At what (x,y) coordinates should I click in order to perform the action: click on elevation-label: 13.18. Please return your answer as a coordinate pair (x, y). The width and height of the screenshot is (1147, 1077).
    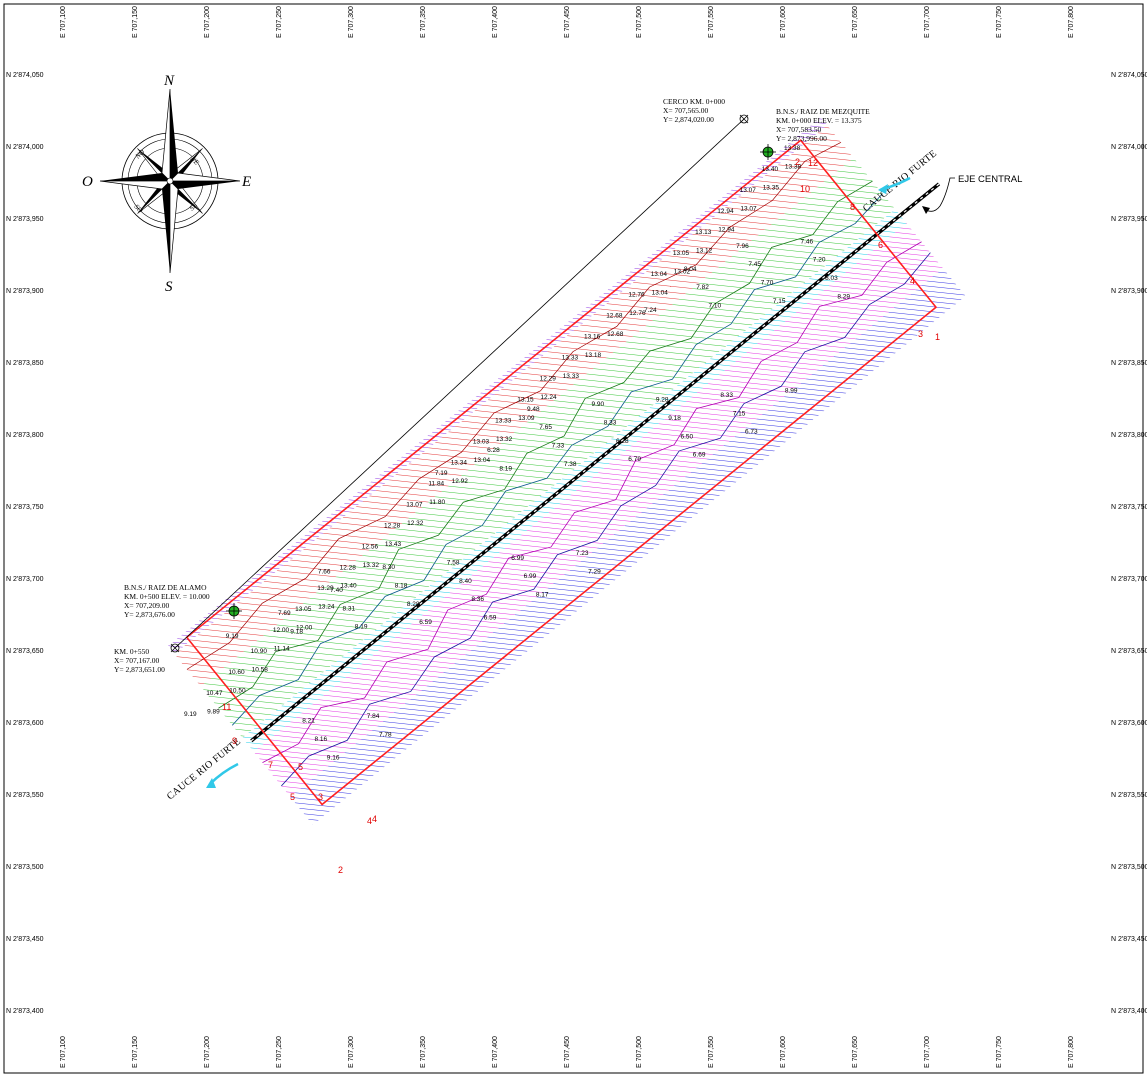
    Looking at the image, I should click on (593, 355).